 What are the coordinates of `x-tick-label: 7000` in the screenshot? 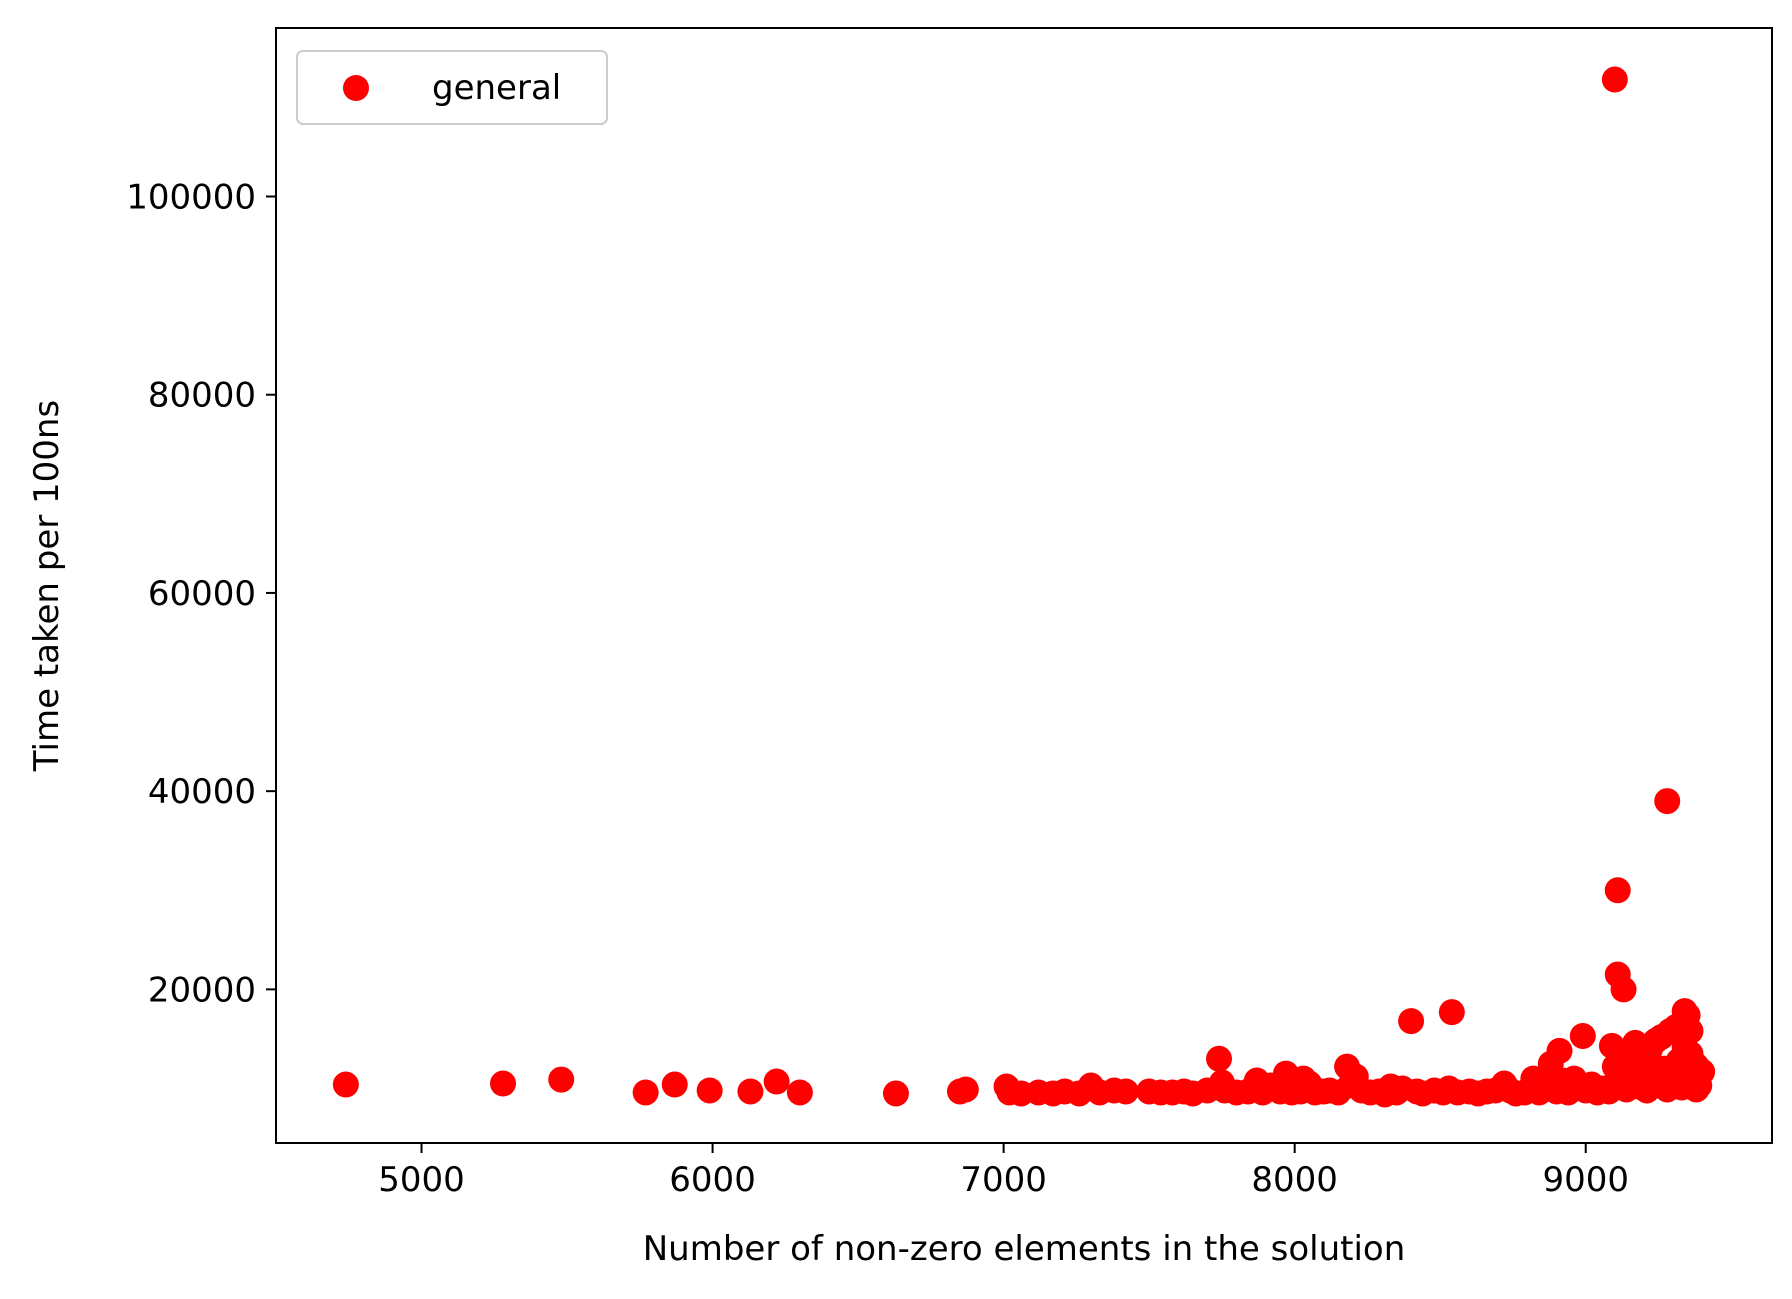 It's located at (1003, 1180).